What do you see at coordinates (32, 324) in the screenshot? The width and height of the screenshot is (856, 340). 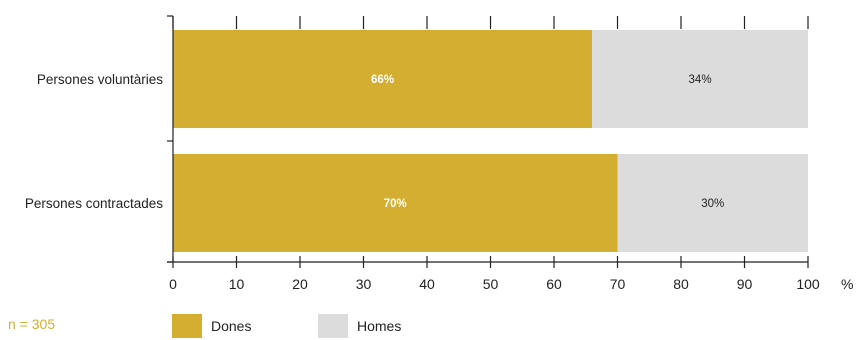 I see `sample-size-note: n = 305` at bounding box center [32, 324].